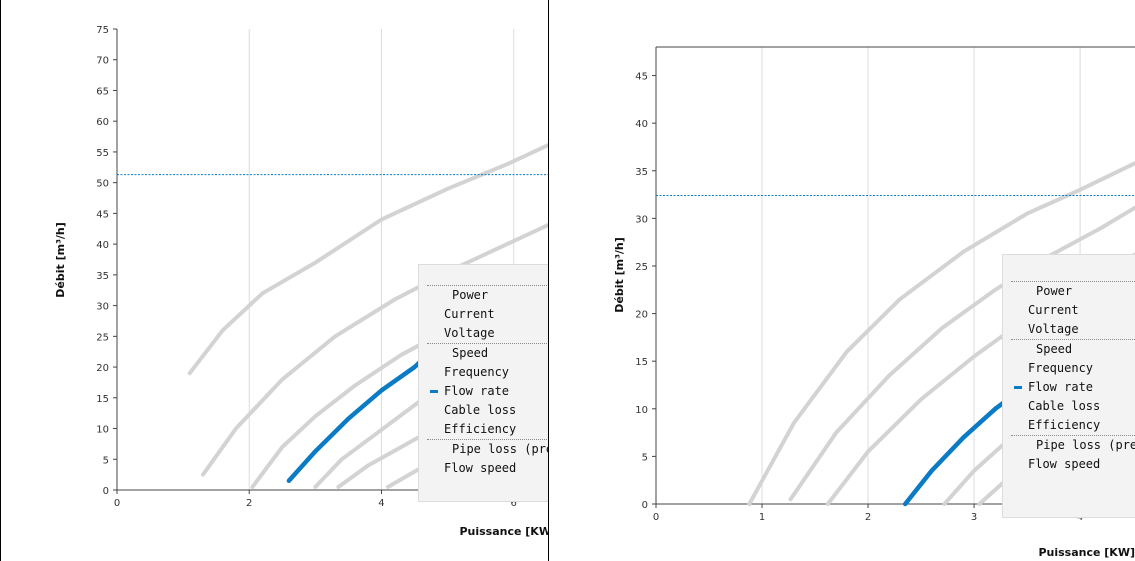  I want to click on x-tick-label: 4, so click(381, 503).